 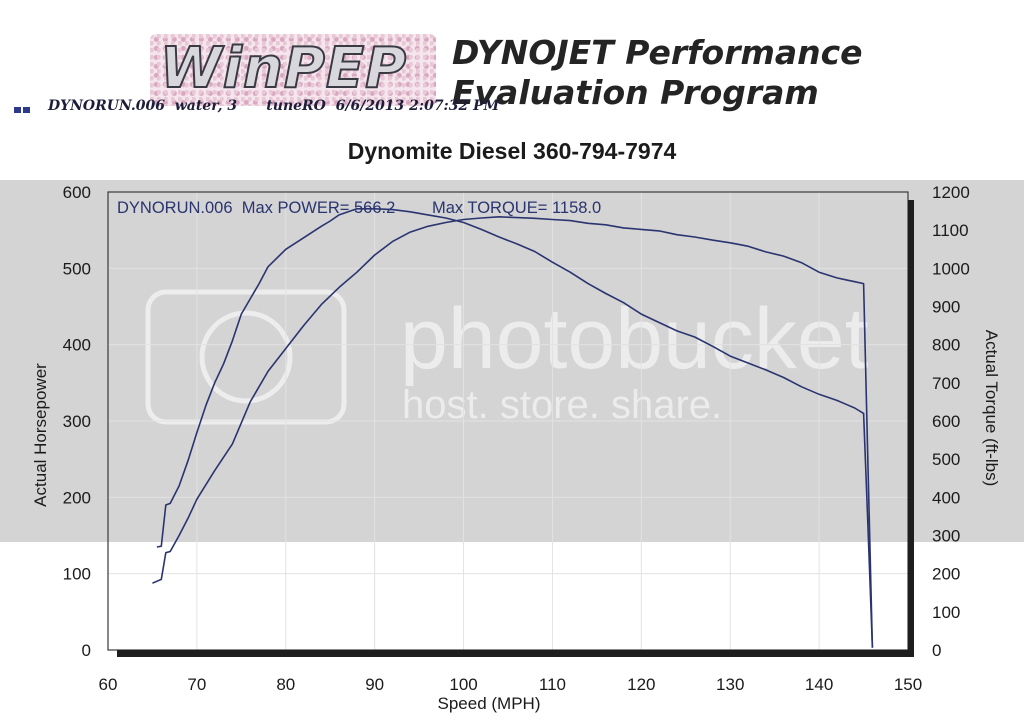 I want to click on x-tick-label: 150, so click(x=908, y=684).